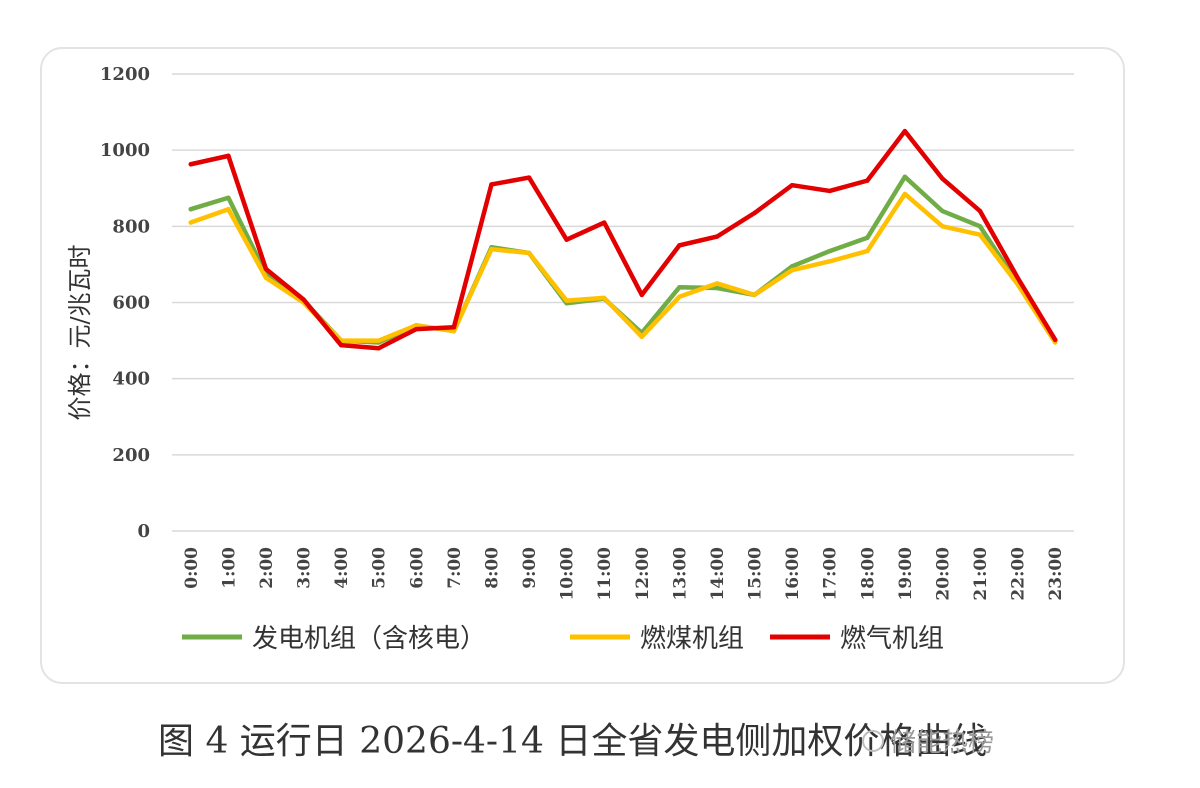 Image resolution: width=1200 pixels, height=788 pixels. Describe the element at coordinates (380, 568) in the screenshot. I see `x-tick-label: 5:00` at that location.